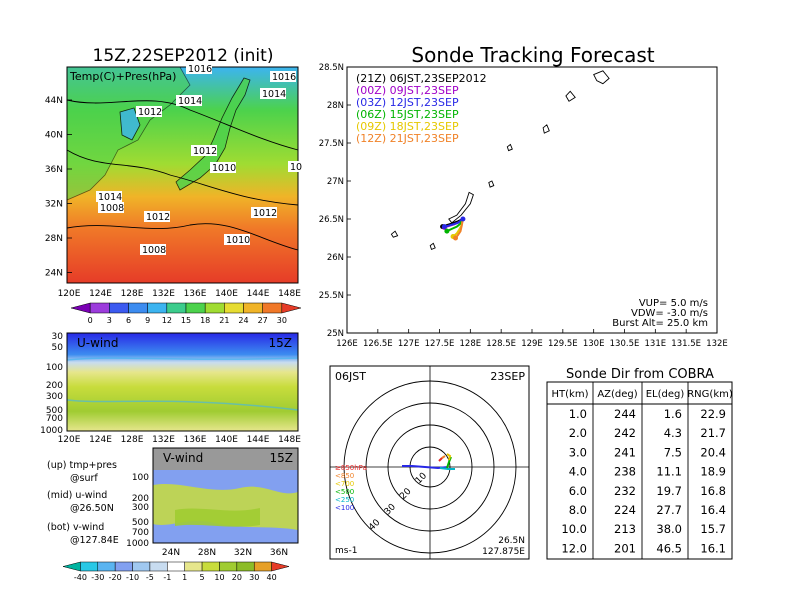 The height and width of the screenshot is (612, 792). Describe the element at coordinates (331, 220) in the screenshot. I see `track-lat-label: 26.5N` at that location.